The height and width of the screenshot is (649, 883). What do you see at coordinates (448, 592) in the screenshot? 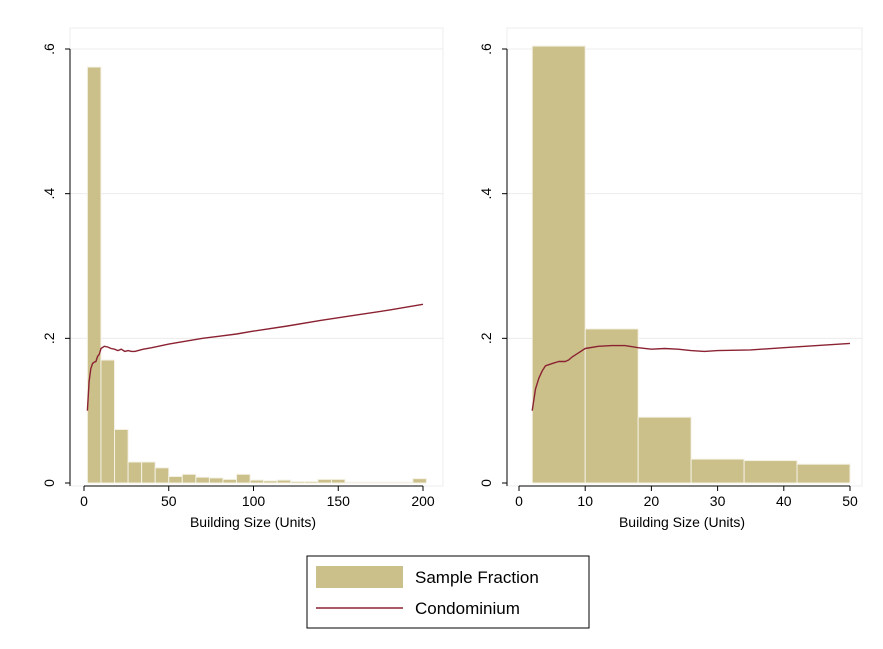
I see `legend: Sample Fraction Condominium` at bounding box center [448, 592].